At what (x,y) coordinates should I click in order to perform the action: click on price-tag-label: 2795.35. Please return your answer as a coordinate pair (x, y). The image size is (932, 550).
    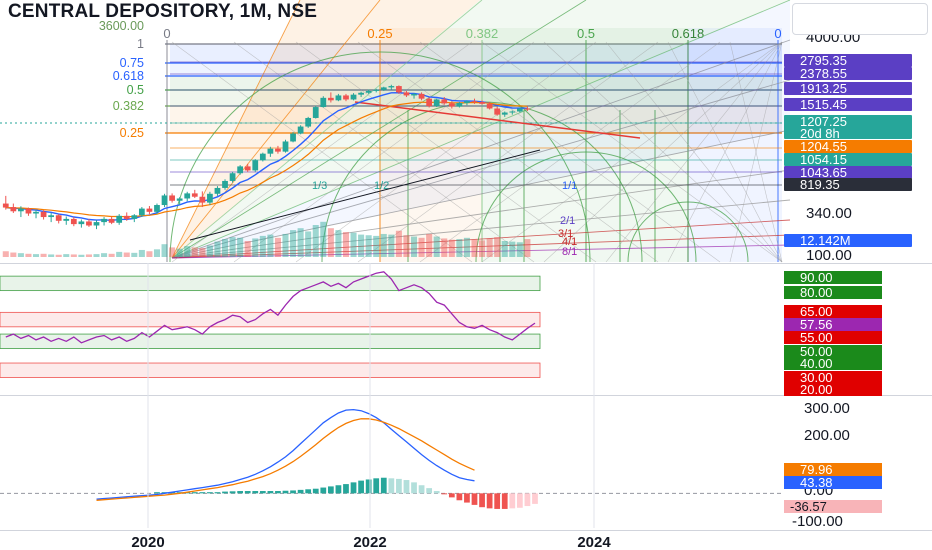
    Looking at the image, I should click on (823, 60).